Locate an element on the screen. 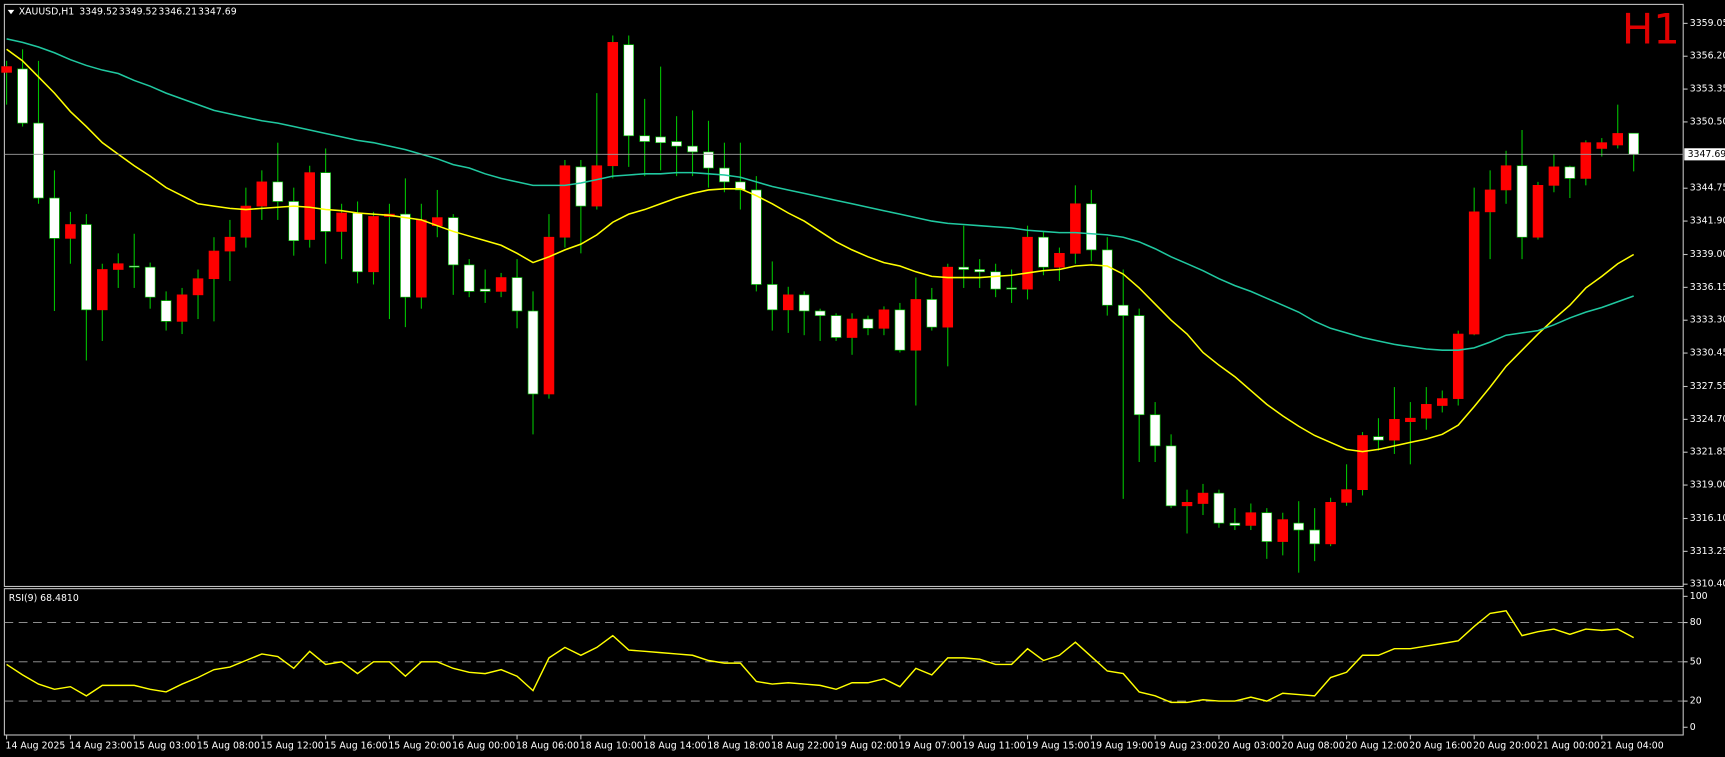 This screenshot has height=757, width=1725. x-tick-label: 15 Aug 08:00 is located at coordinates (228, 745).